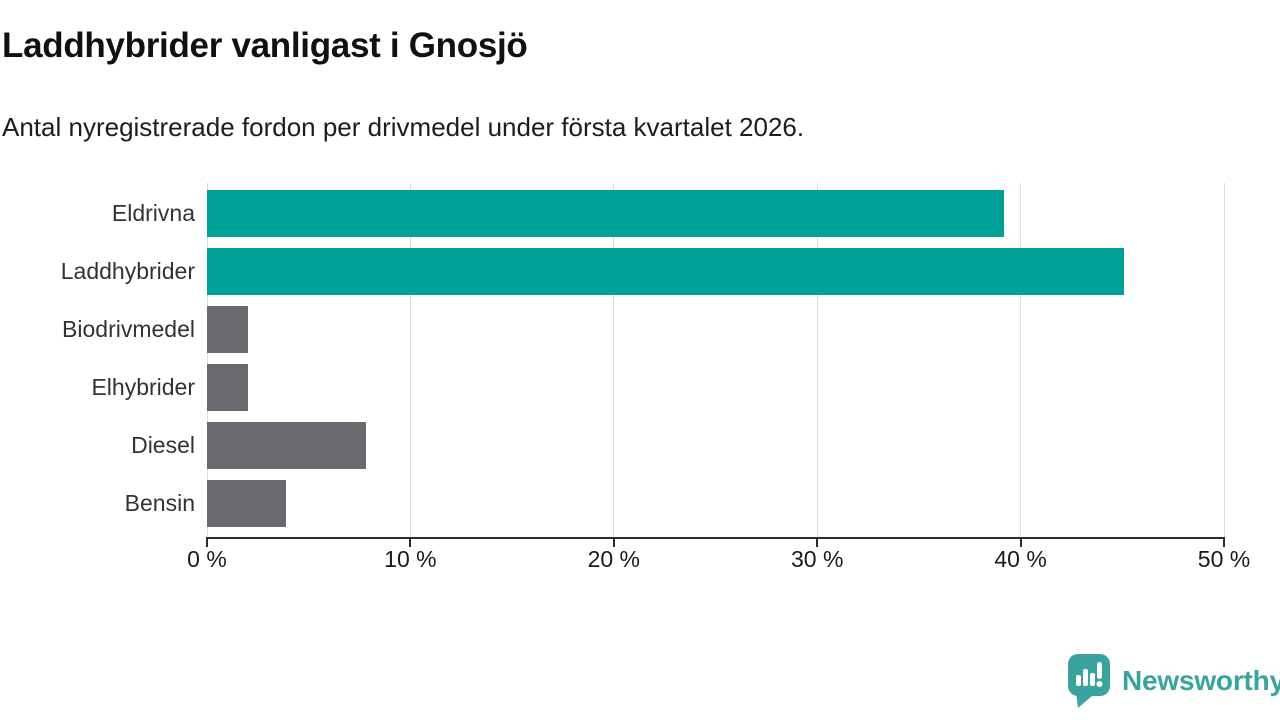  I want to click on bar-laddhybrider, so click(666, 271).